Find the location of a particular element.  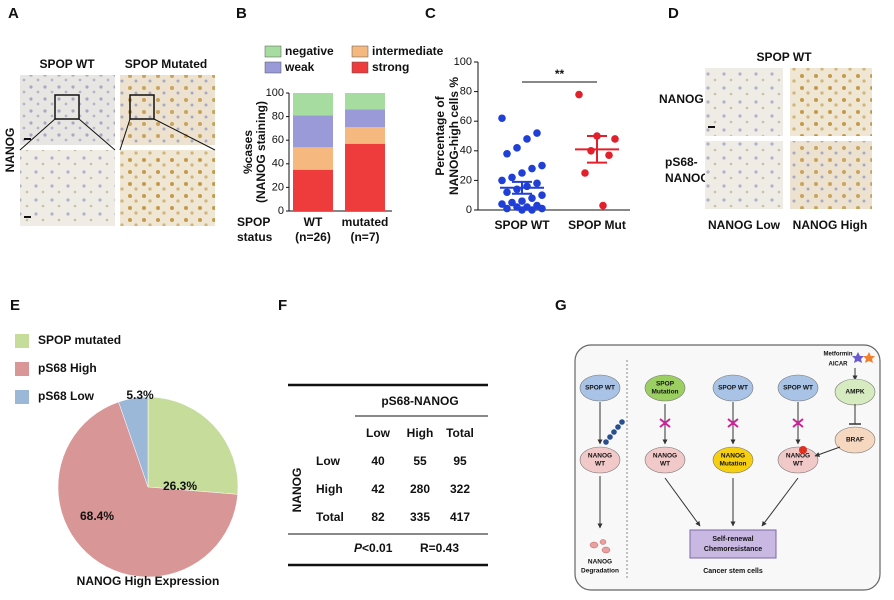

cell: 82 is located at coordinates (378, 517).